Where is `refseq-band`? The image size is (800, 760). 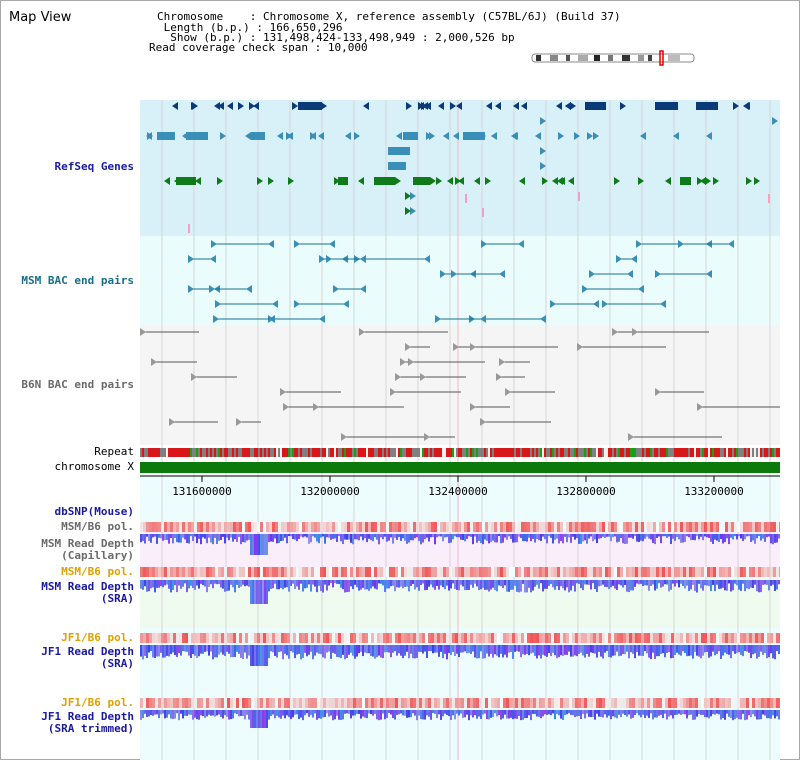
refseq-band is located at coordinates (460, 168).